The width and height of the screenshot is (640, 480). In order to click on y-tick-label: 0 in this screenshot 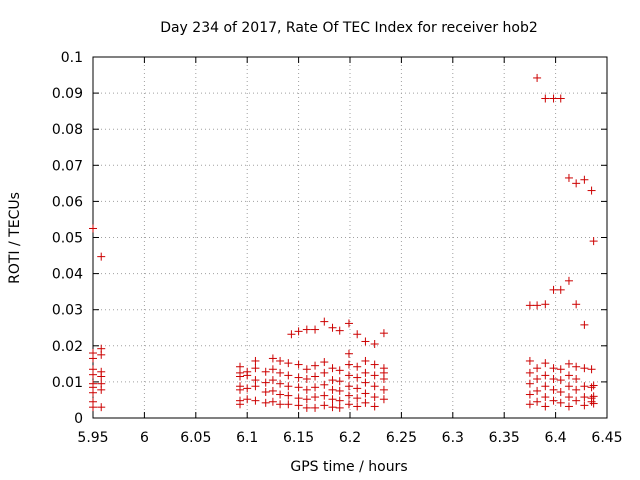, I will do `click(78, 419)`.